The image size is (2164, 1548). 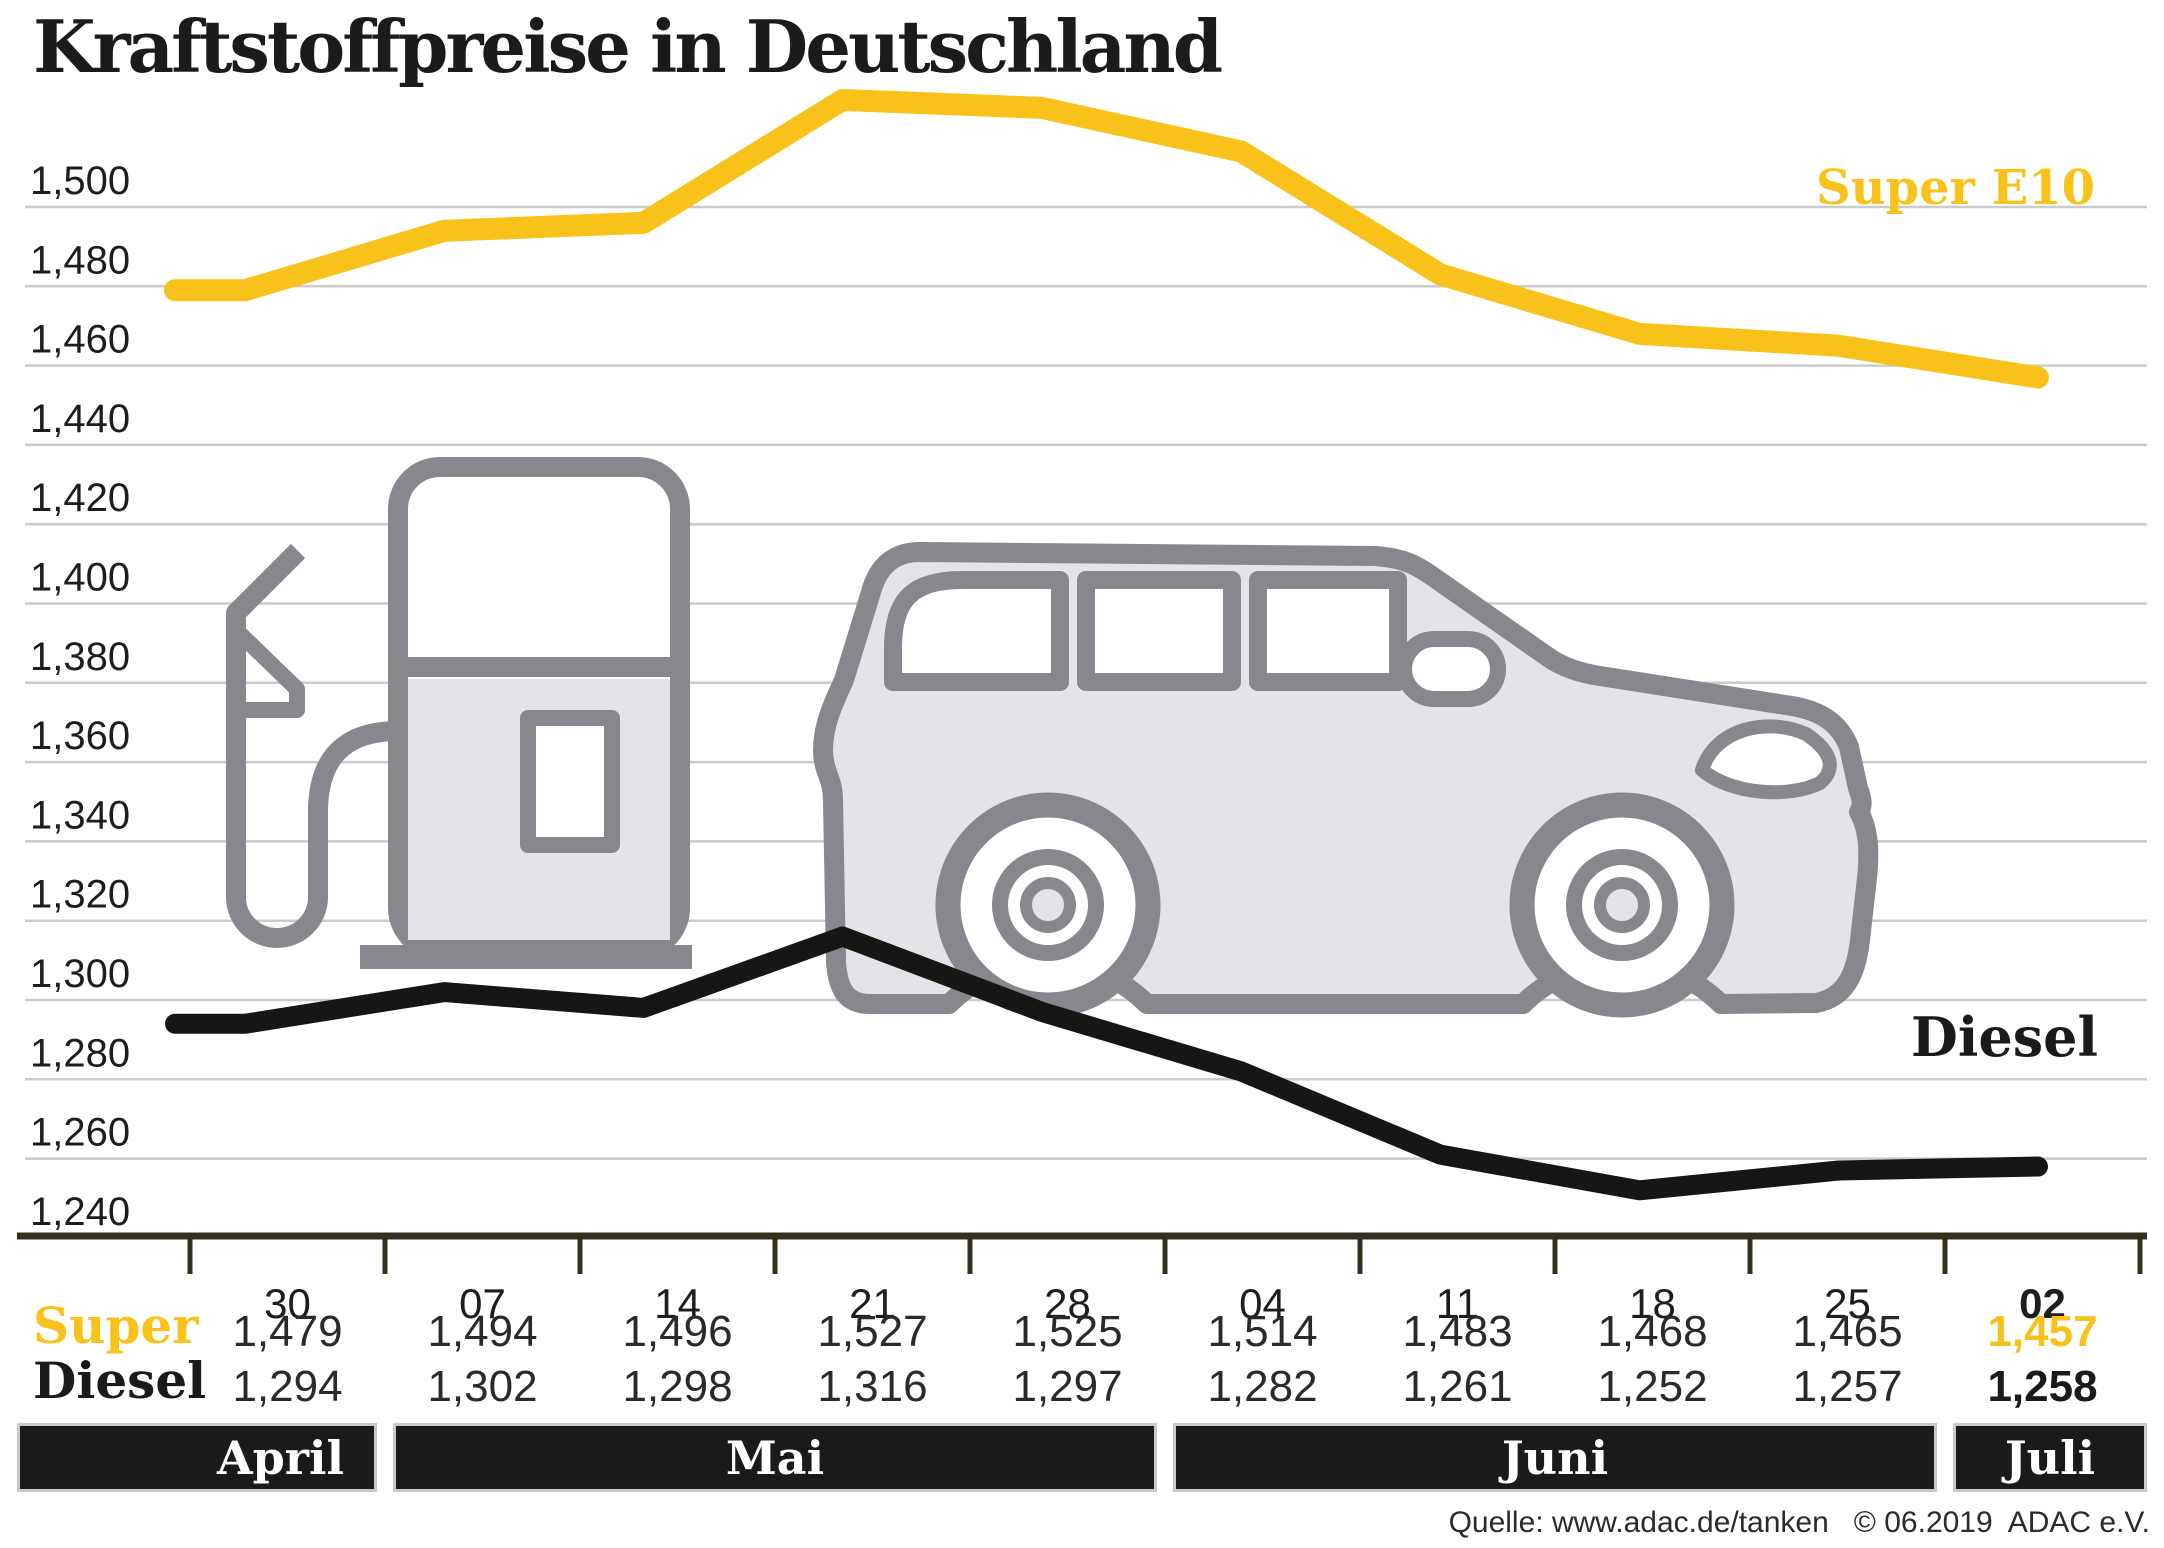 What do you see at coordinates (1766, 759) in the screenshot?
I see `car-headlight` at bounding box center [1766, 759].